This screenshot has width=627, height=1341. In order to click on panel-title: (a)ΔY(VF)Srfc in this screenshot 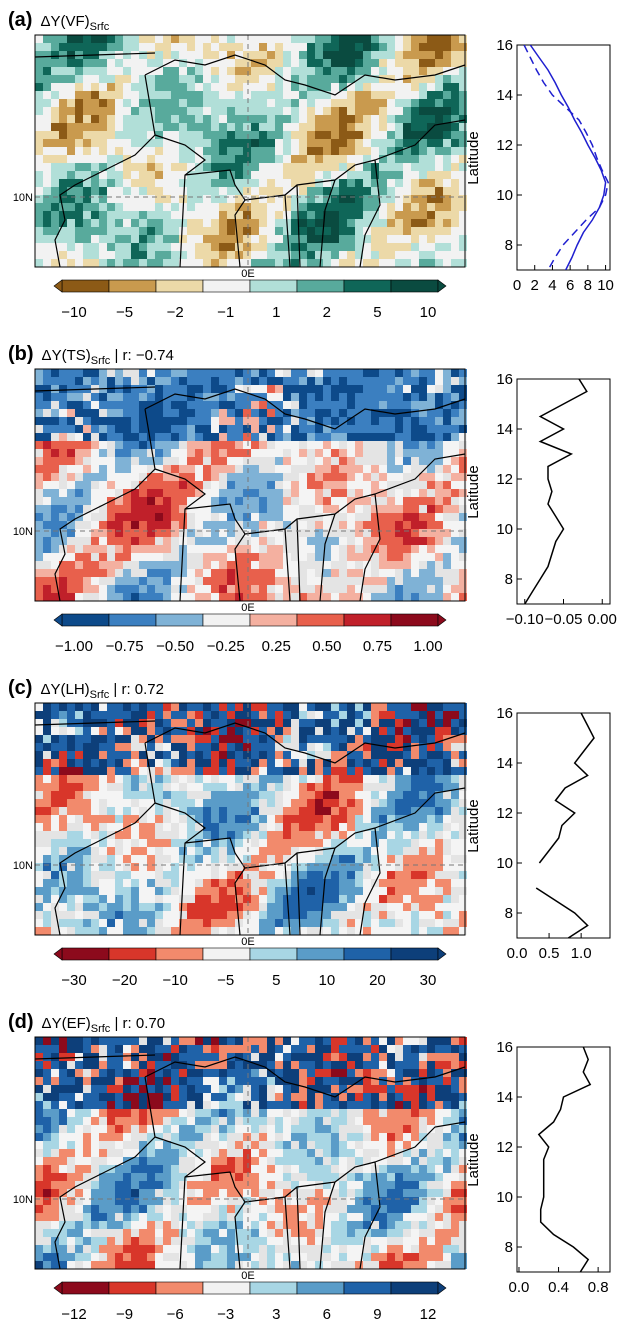, I will do `click(59, 21)`.